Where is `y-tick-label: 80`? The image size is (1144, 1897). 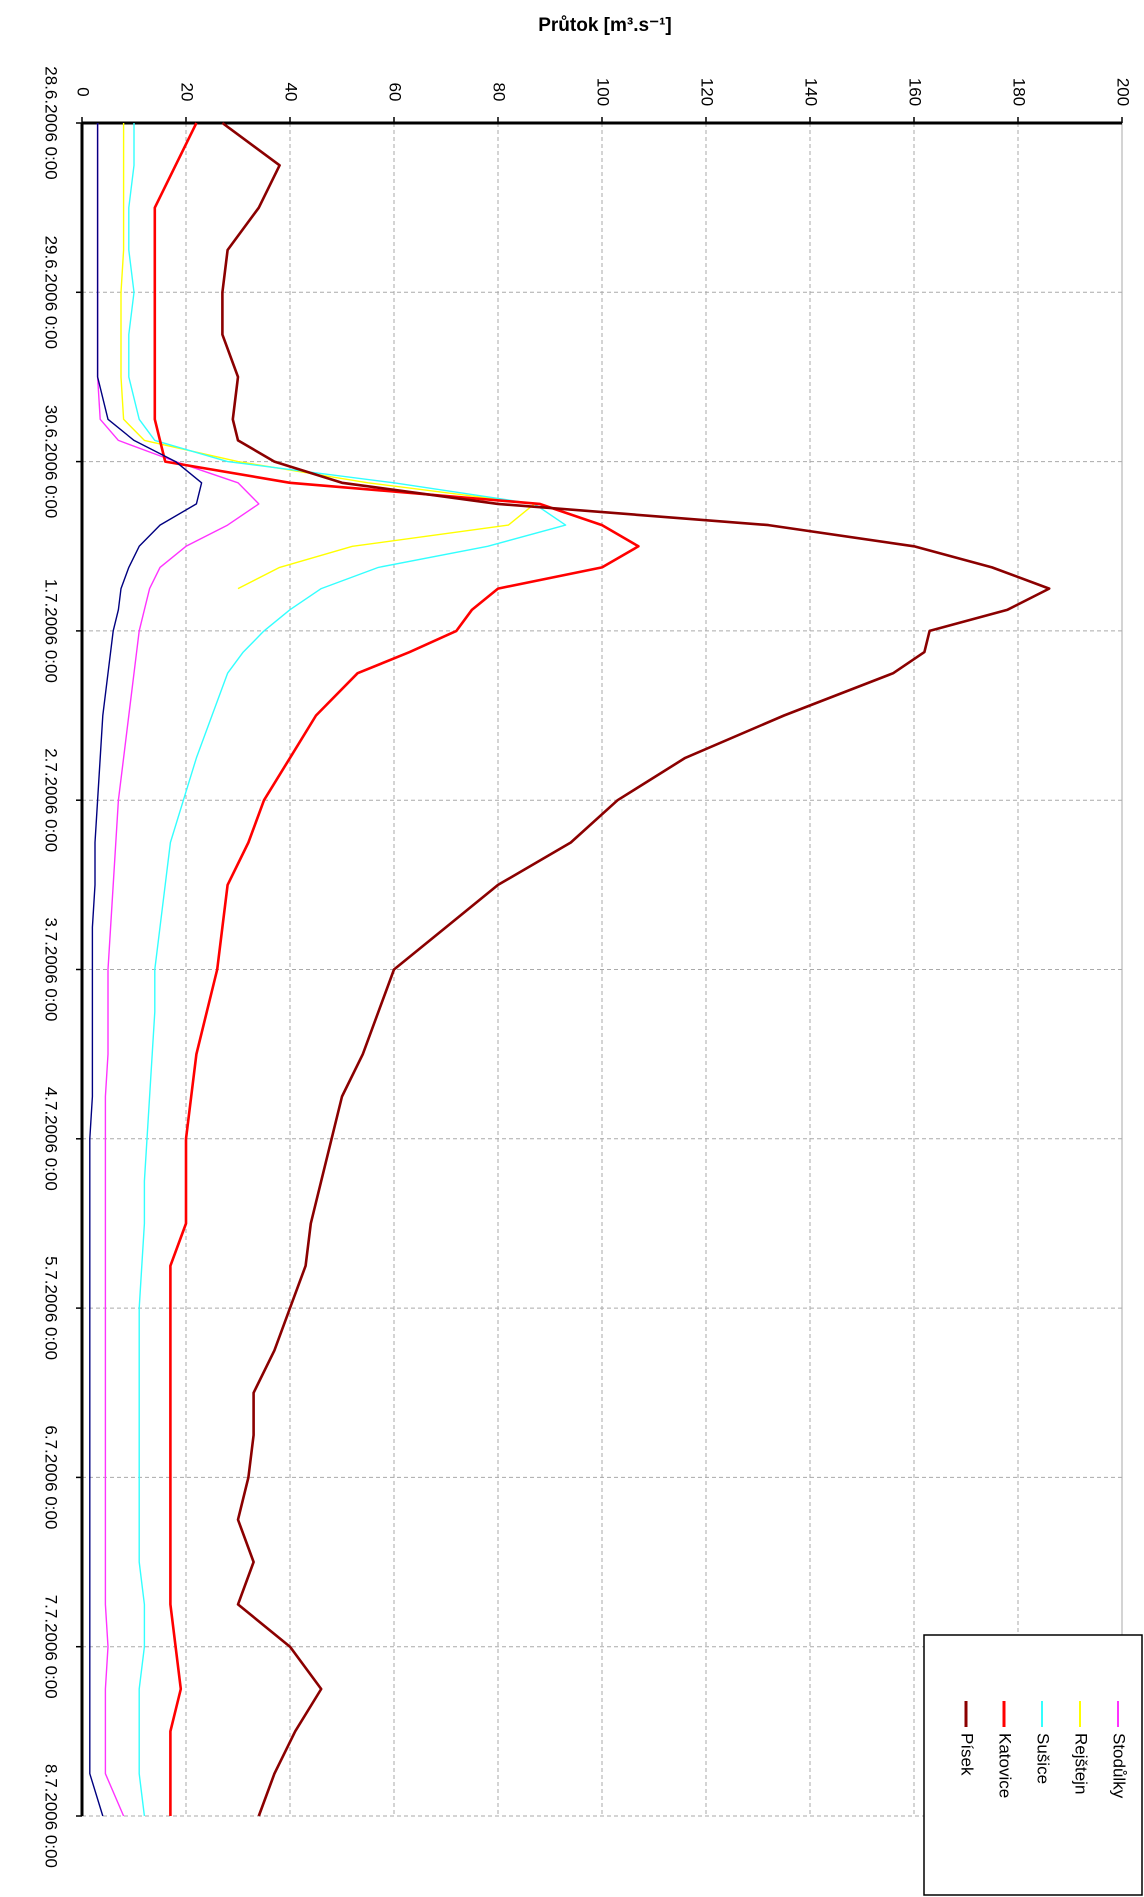
y-tick-label: 80 is located at coordinates (499, 92).